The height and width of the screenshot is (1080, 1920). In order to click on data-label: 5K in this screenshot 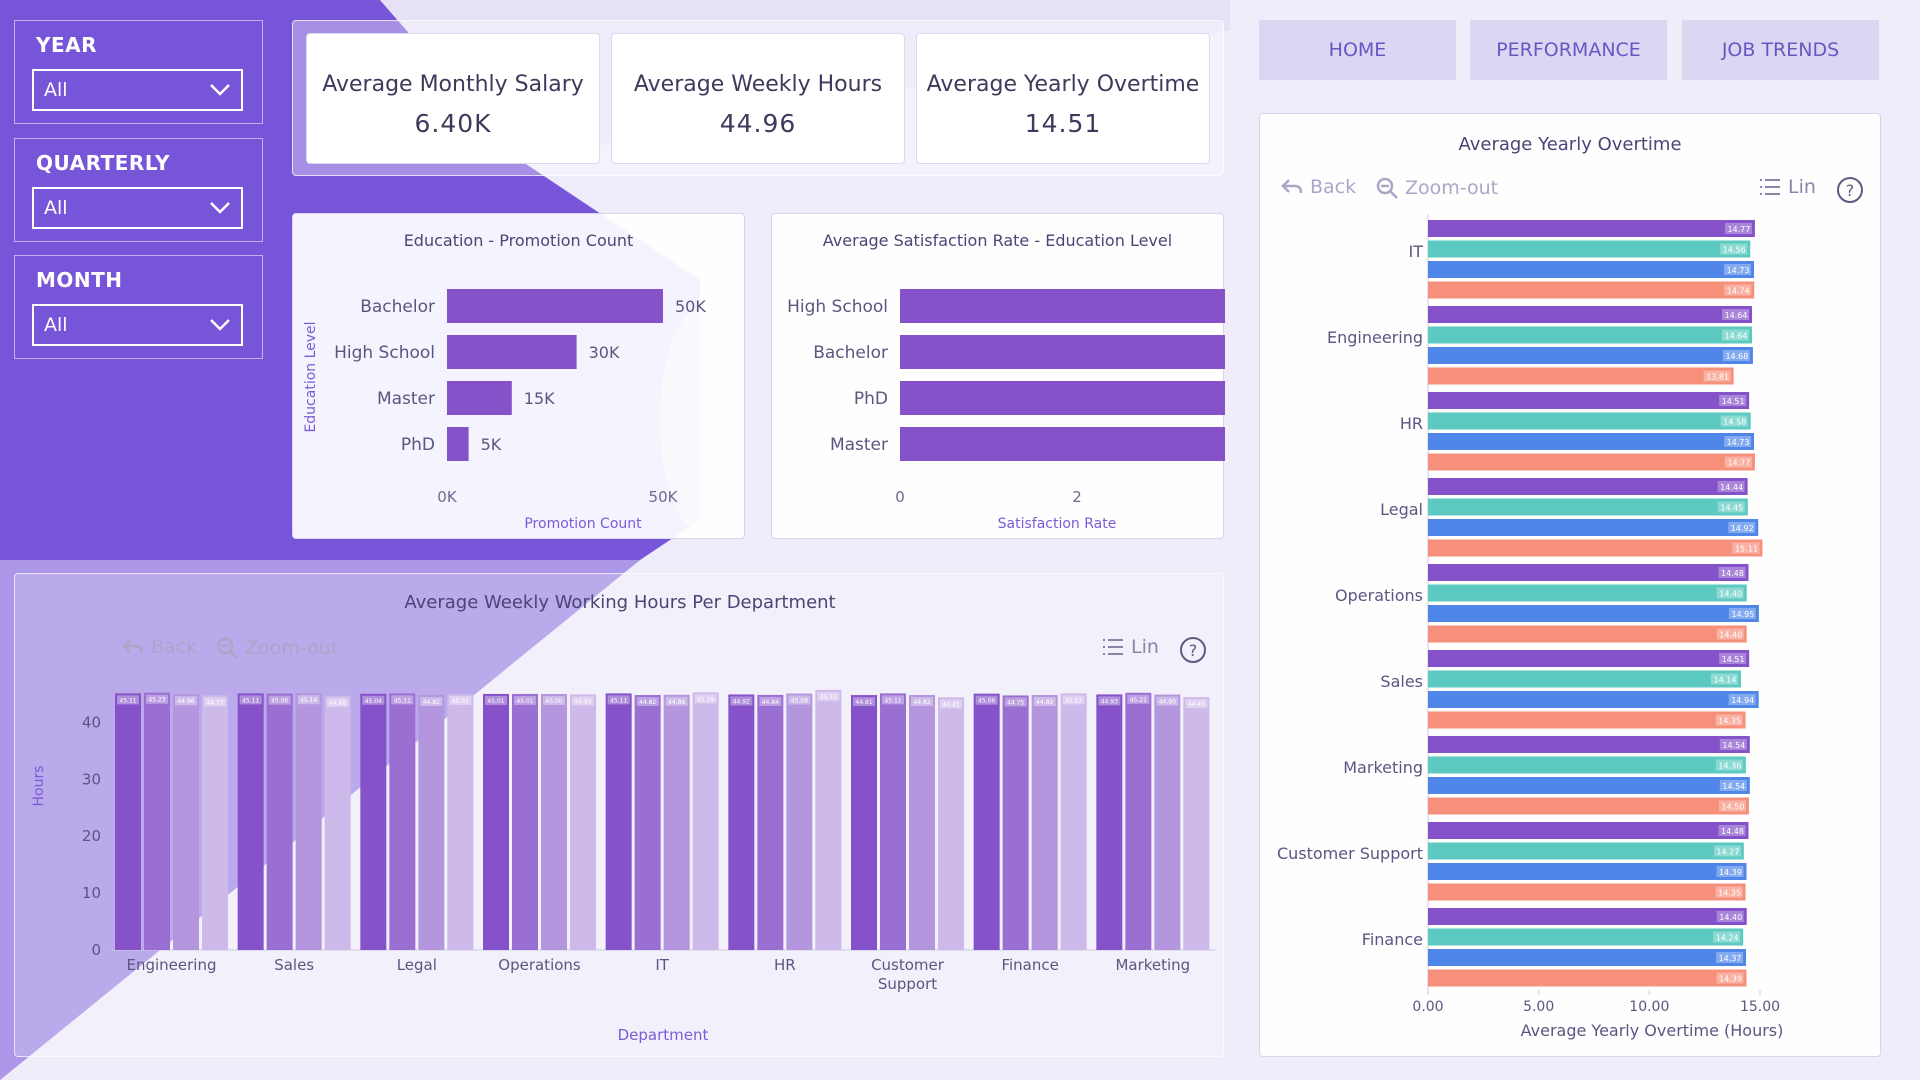, I will do `click(491, 444)`.